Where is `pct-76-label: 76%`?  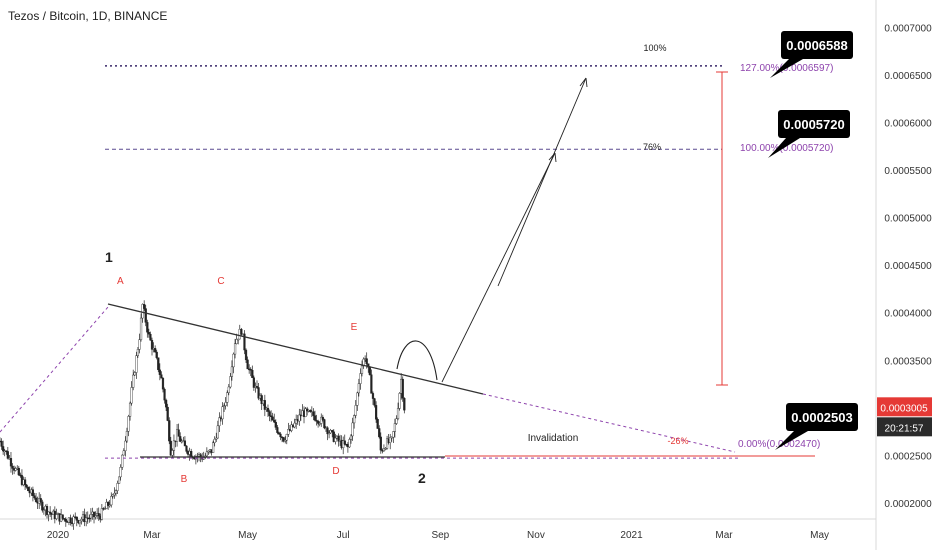 pct-76-label: 76% is located at coordinates (652, 147).